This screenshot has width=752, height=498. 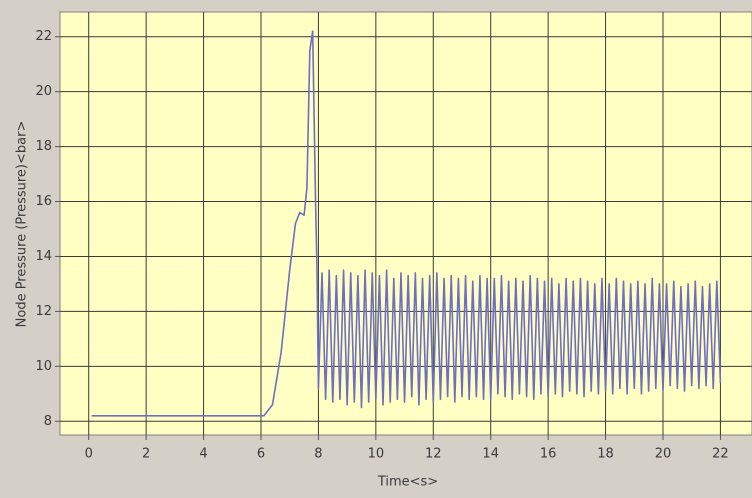 What do you see at coordinates (43, 366) in the screenshot?
I see `y-tick-label: 10` at bounding box center [43, 366].